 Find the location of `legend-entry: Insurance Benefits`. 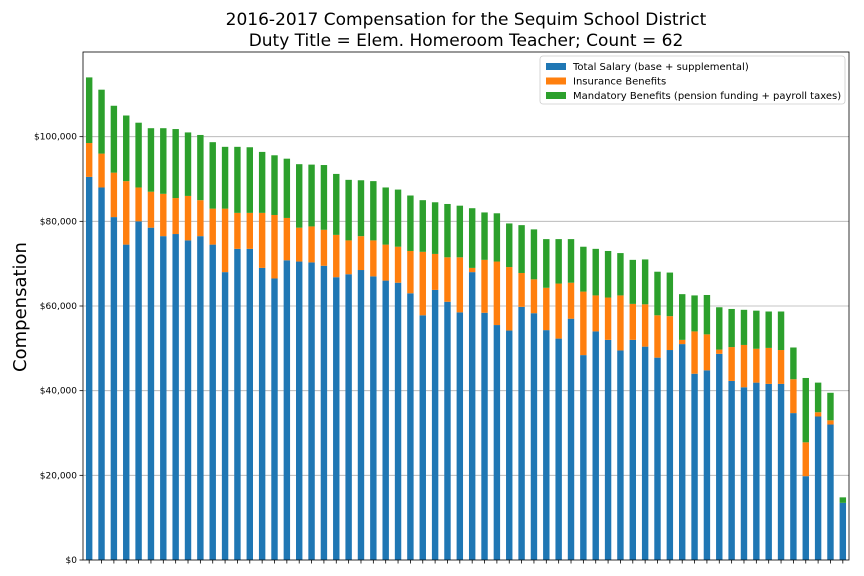

legend-entry: Insurance Benefits is located at coordinates (619, 82).